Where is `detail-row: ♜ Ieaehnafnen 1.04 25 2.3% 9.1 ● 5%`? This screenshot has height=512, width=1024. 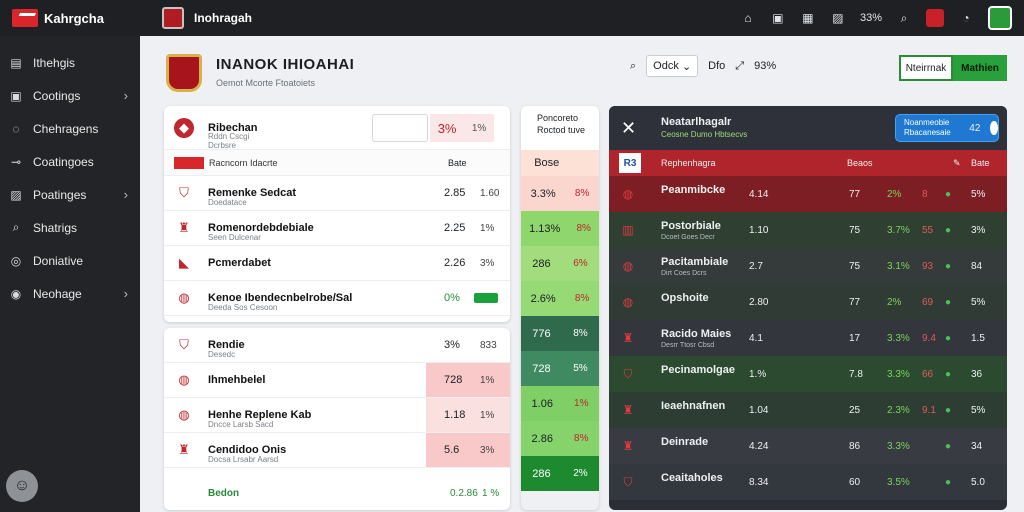
detail-row: ♜ Ieaehnafnen 1.04 25 2.3% 9.1 ● 5% is located at coordinates (808, 410).